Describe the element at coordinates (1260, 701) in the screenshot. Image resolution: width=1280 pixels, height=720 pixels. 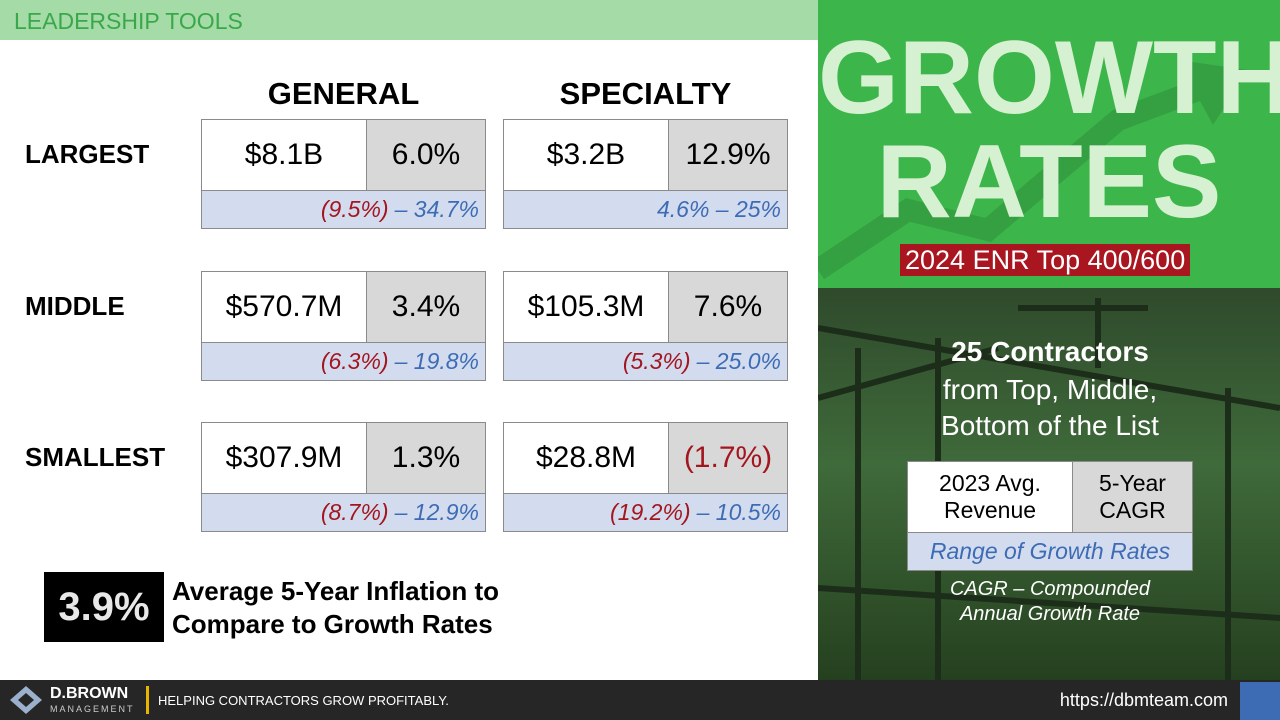
I see `corner-block` at that location.